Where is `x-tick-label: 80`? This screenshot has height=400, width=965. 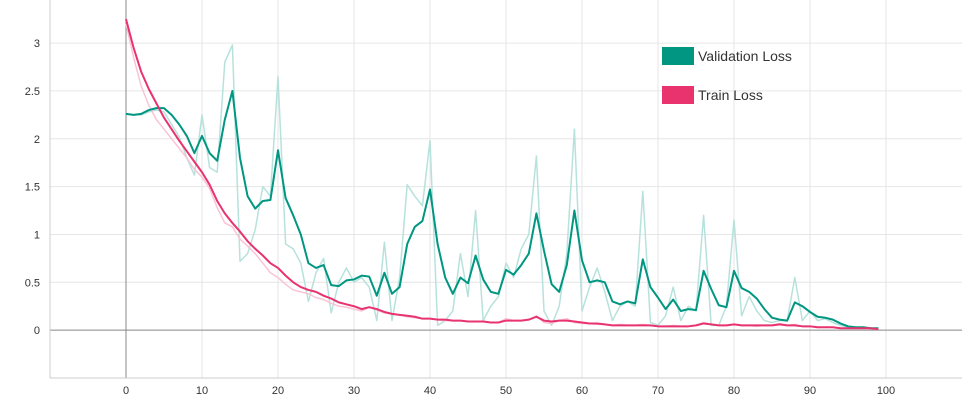
x-tick-label: 80 is located at coordinates (734, 391).